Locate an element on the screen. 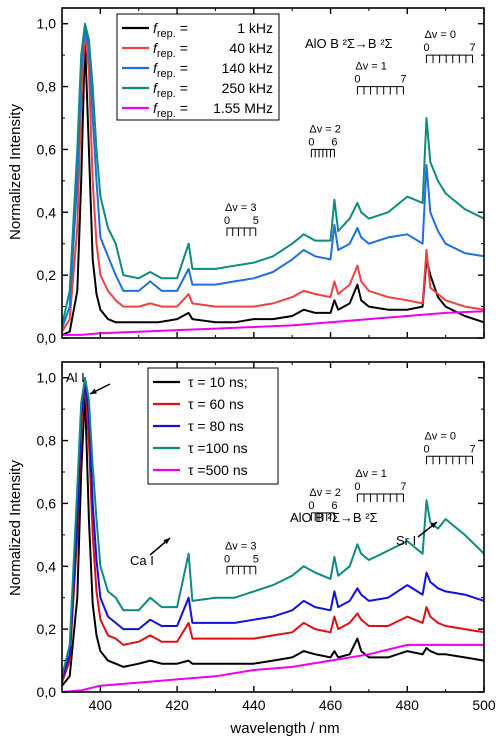  x-tick-label: 440 is located at coordinates (254, 705).